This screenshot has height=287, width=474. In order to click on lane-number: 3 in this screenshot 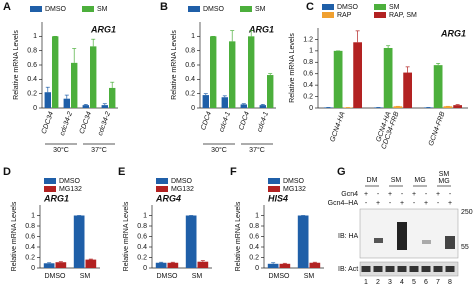, I will do `click(390, 282)`.